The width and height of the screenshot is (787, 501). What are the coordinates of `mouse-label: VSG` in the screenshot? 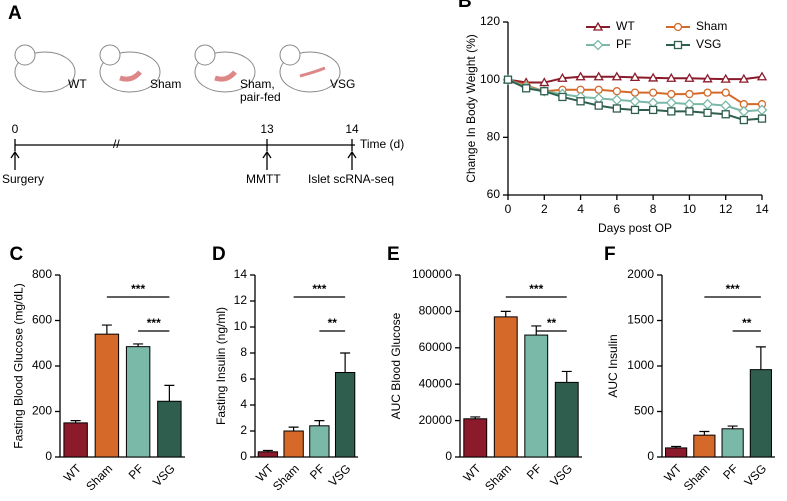 It's located at (342, 84).